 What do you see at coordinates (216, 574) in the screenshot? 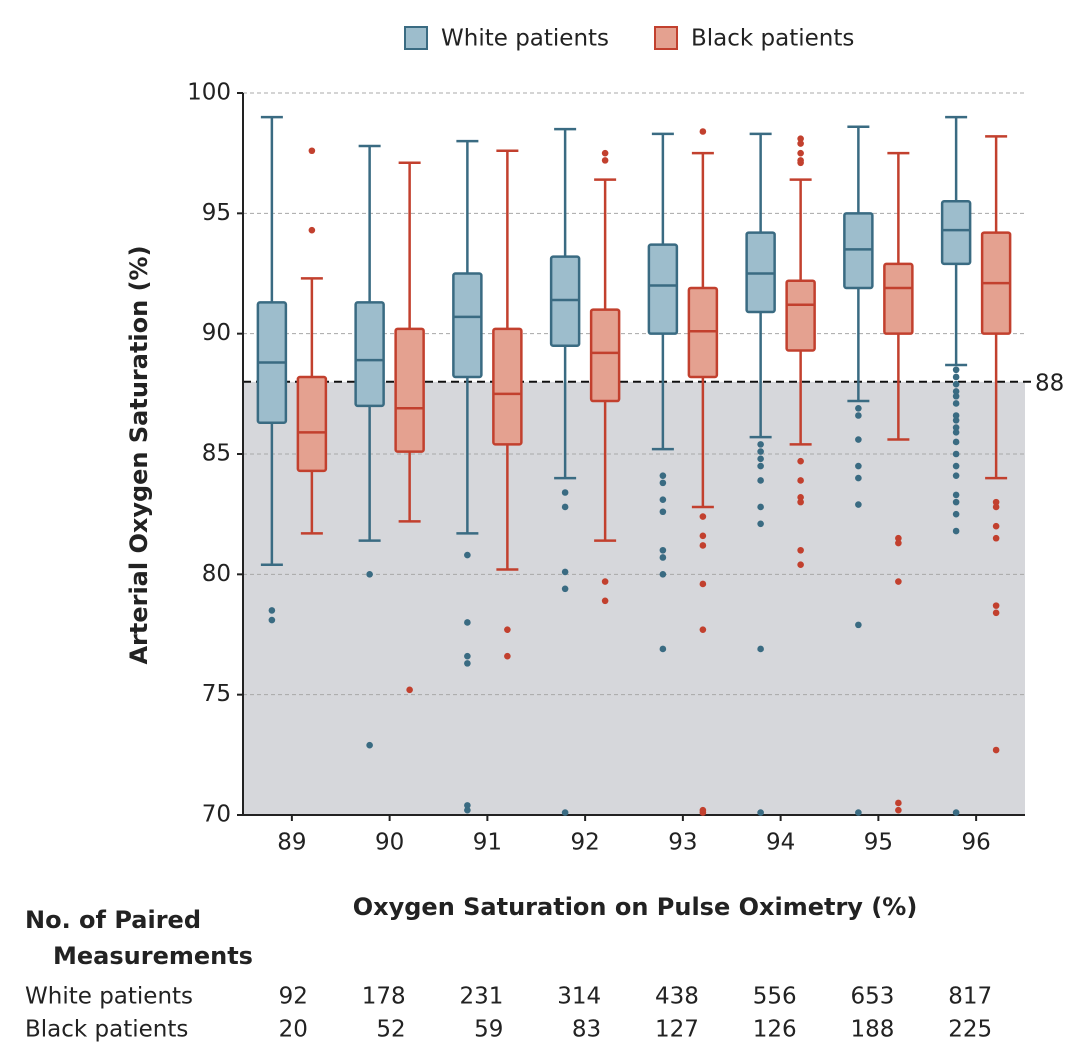
I see `y-tick-label: 80` at bounding box center [216, 574].